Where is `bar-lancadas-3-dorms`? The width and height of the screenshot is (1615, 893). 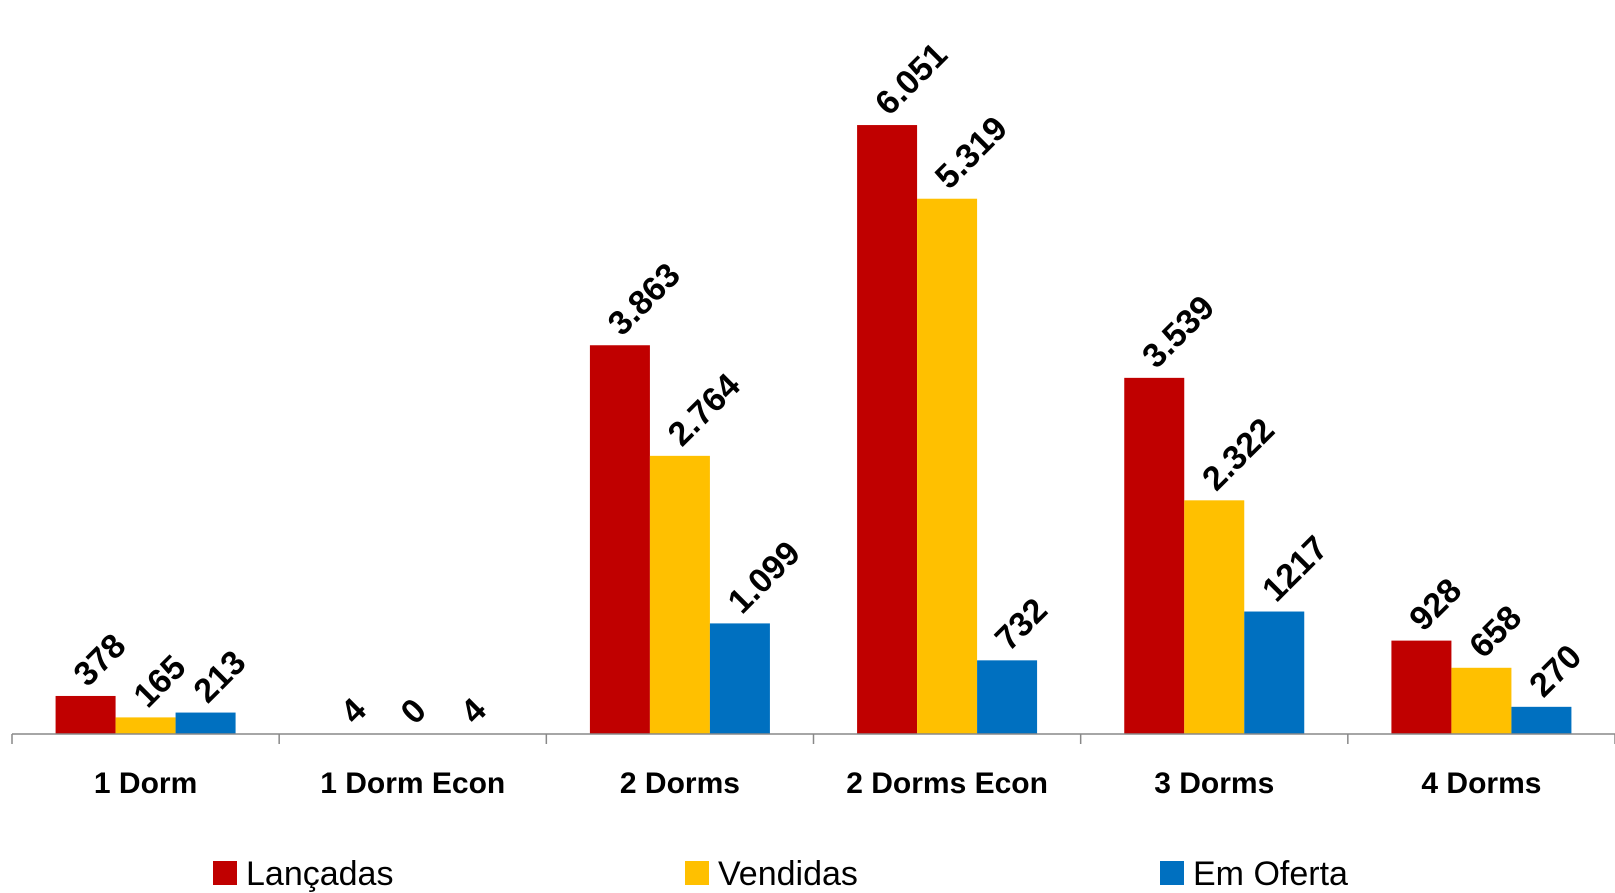 bar-lancadas-3-dorms is located at coordinates (1154, 555).